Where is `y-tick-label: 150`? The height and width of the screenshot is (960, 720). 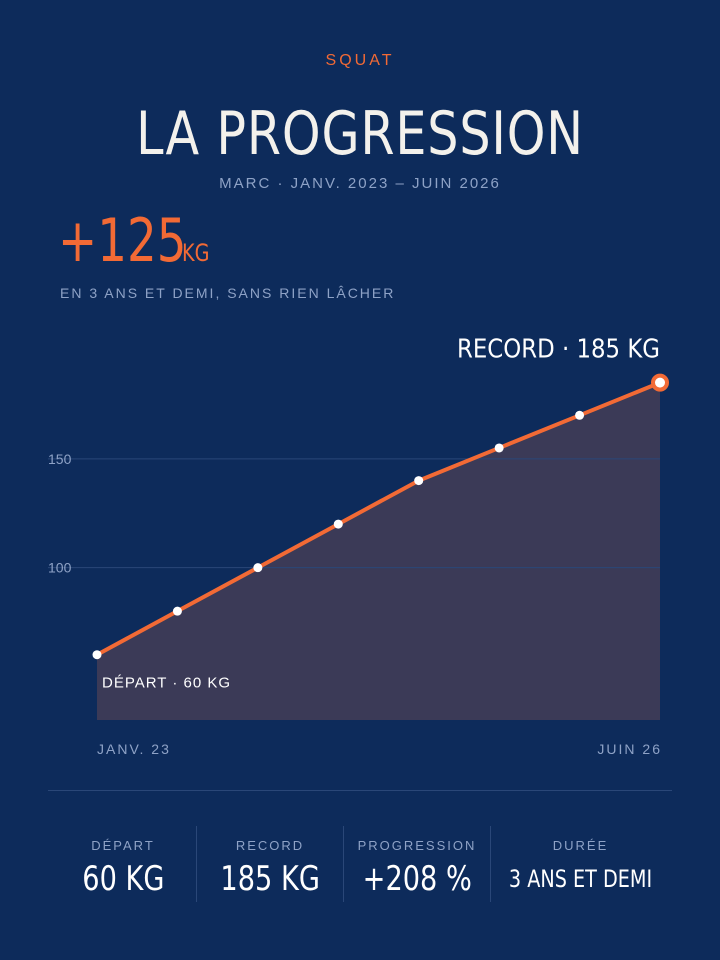 y-tick-label: 150 is located at coordinates (60, 459).